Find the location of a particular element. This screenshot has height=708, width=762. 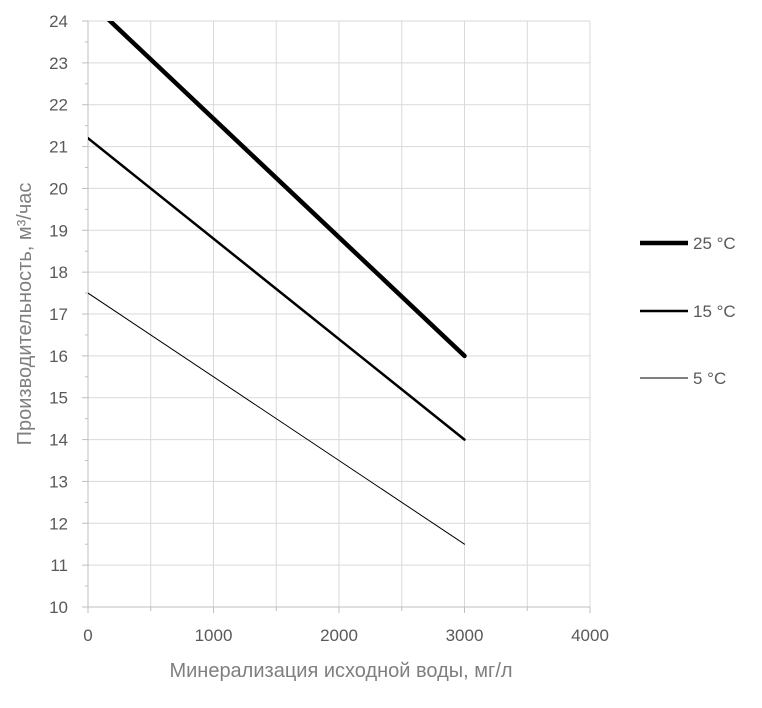

y-tick-label: 13 is located at coordinates (58, 481).